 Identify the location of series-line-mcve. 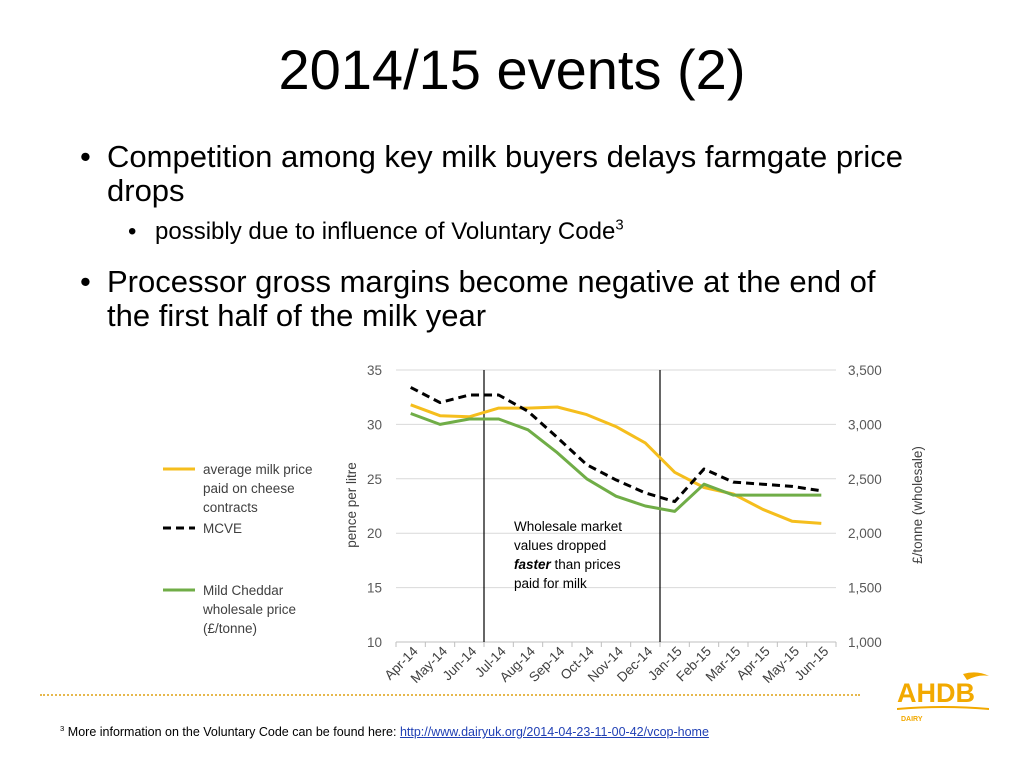
(616, 445).